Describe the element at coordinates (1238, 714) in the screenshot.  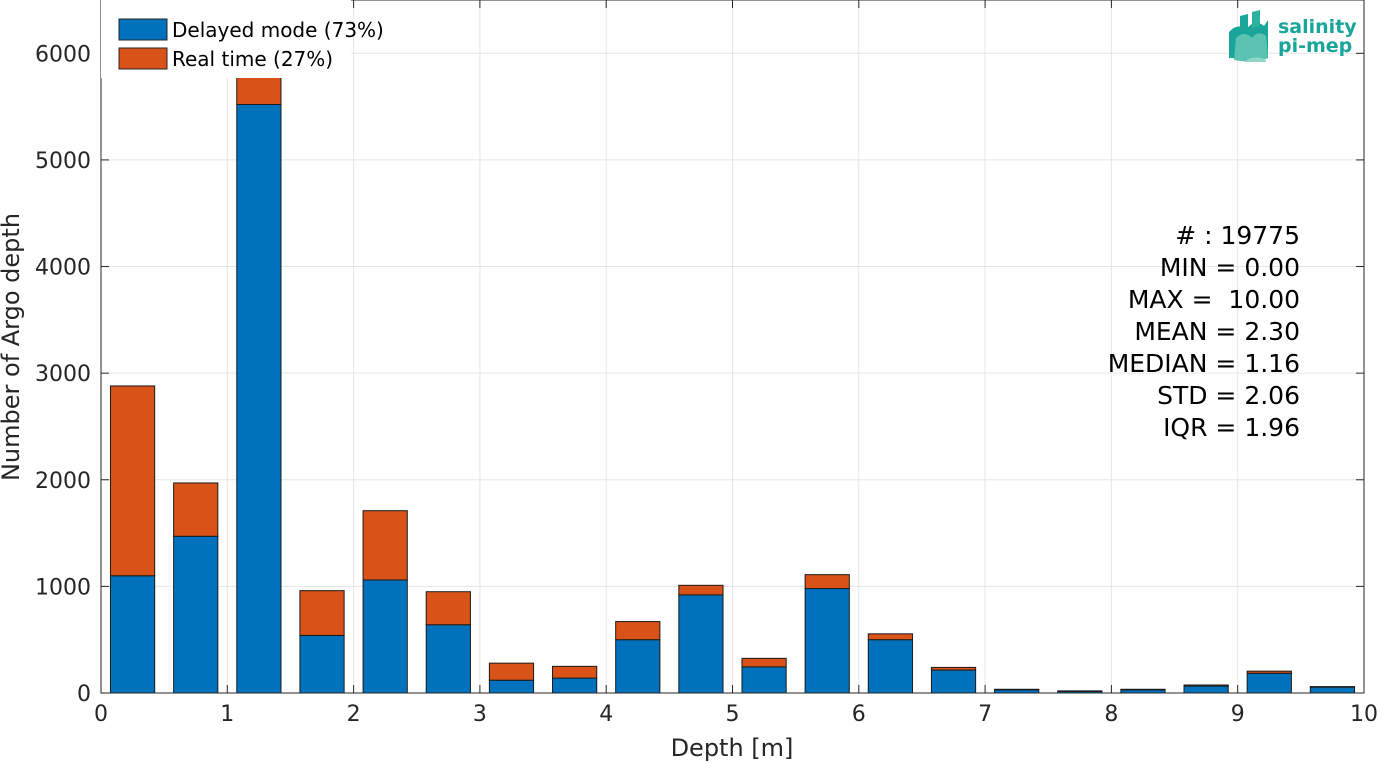
I see `x-tick-label: 9` at that location.